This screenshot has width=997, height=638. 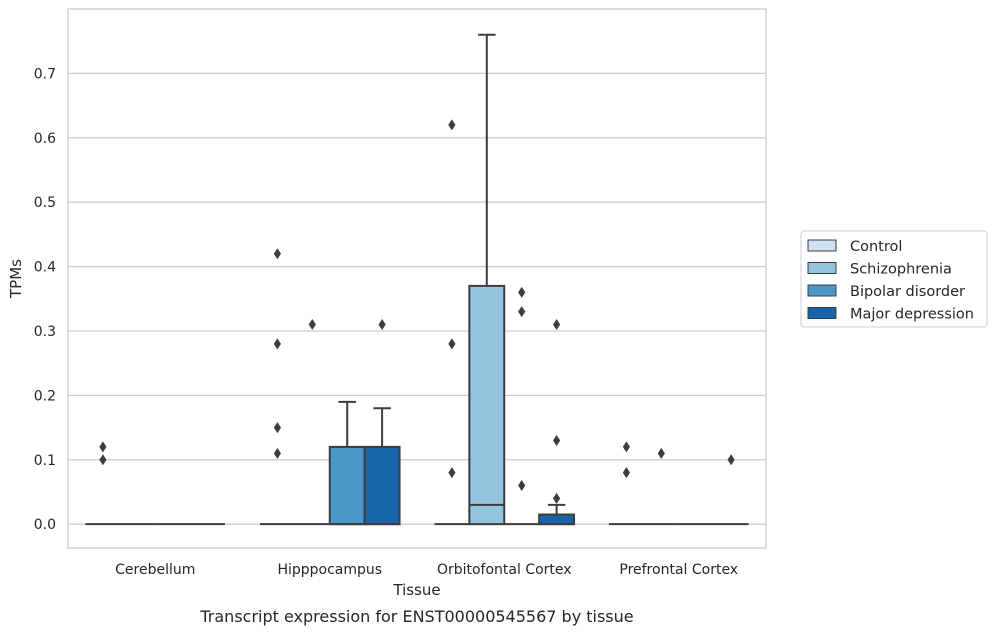 What do you see at coordinates (45, 332) in the screenshot?
I see `y-tick-label: 0.3` at bounding box center [45, 332].